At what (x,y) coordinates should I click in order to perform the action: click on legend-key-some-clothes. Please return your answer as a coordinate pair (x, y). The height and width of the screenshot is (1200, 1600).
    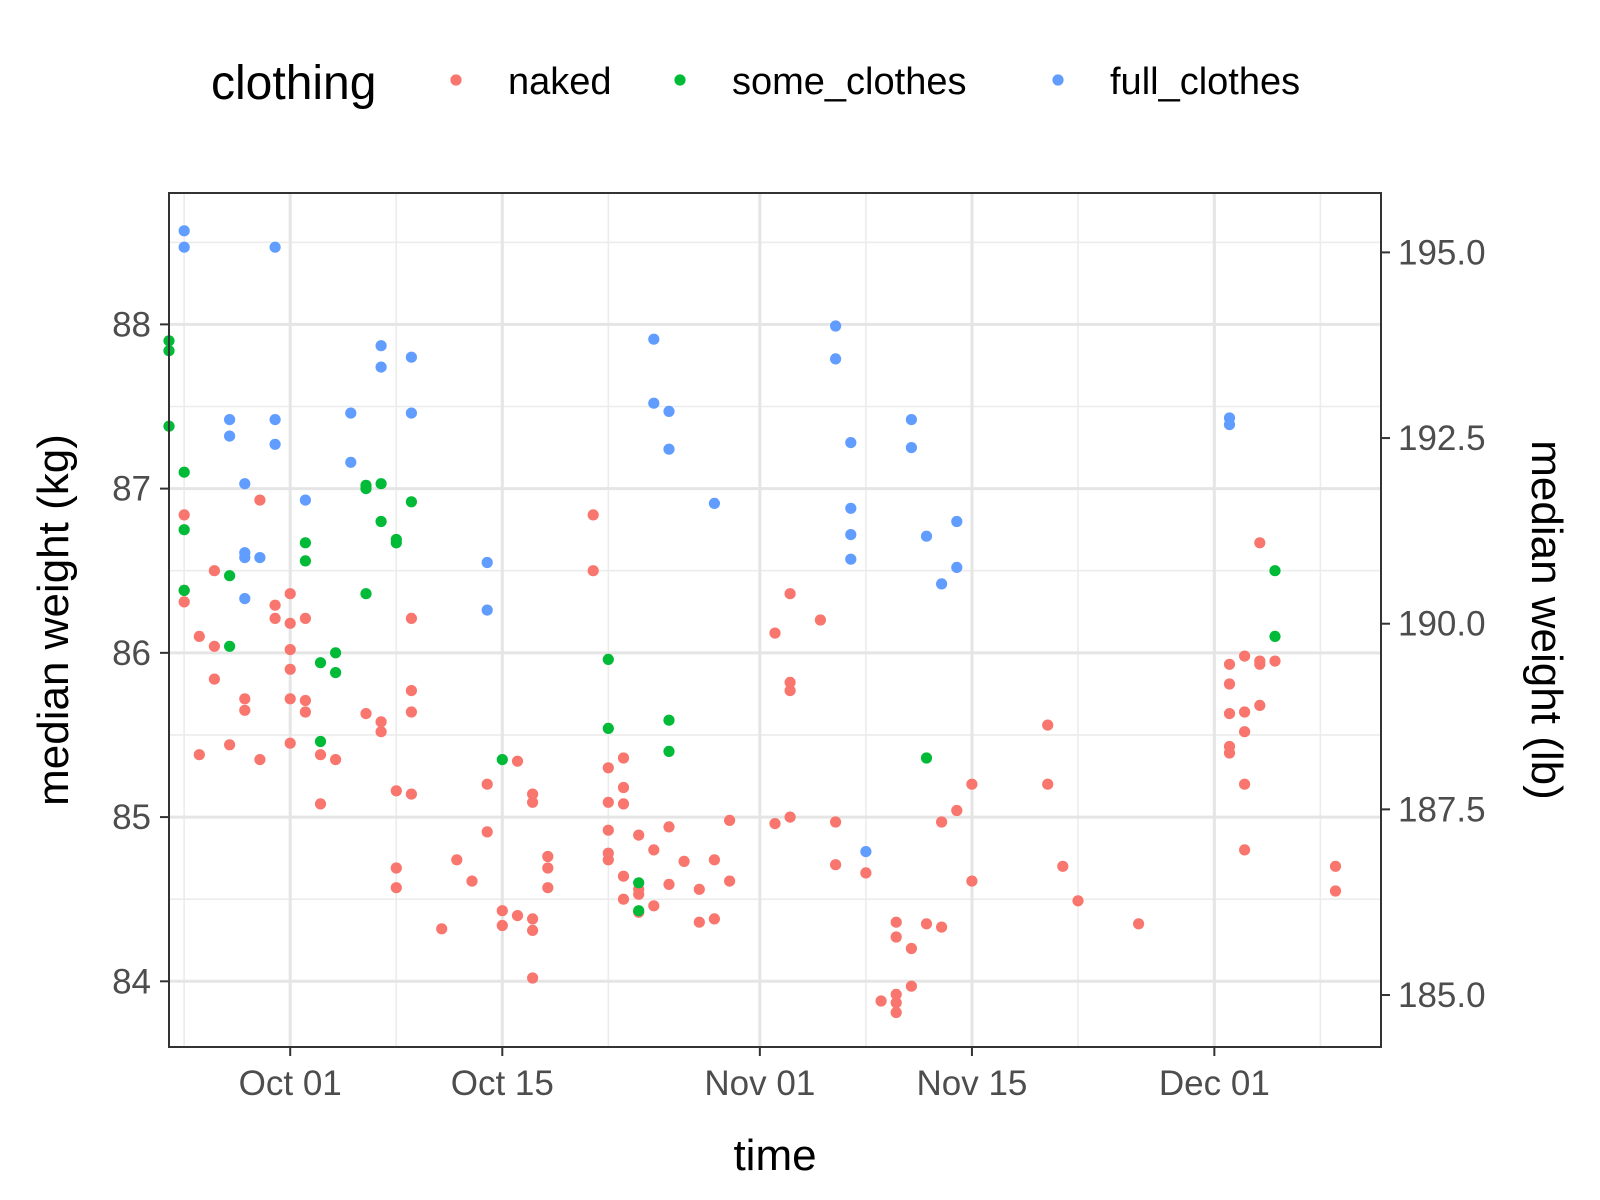
    Looking at the image, I should click on (680, 80).